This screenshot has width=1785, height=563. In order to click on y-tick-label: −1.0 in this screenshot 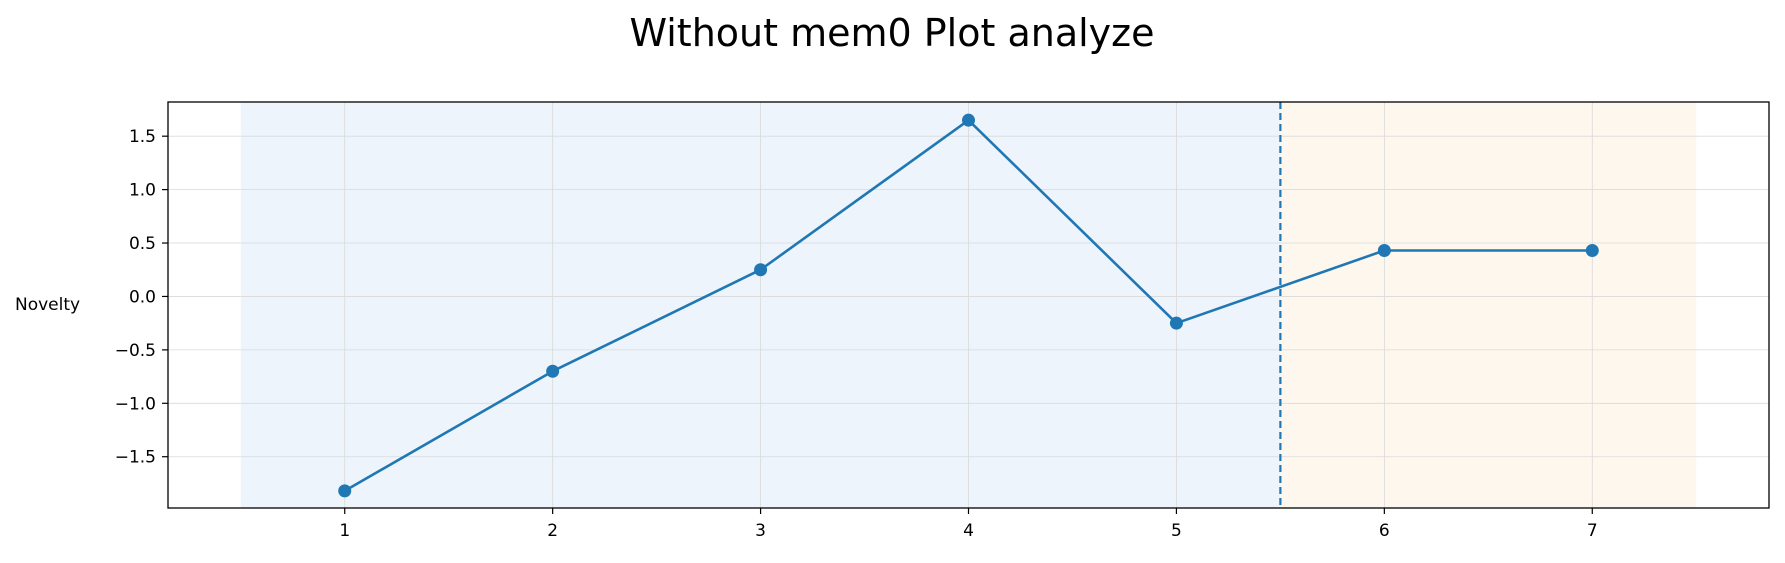, I will do `click(135, 404)`.